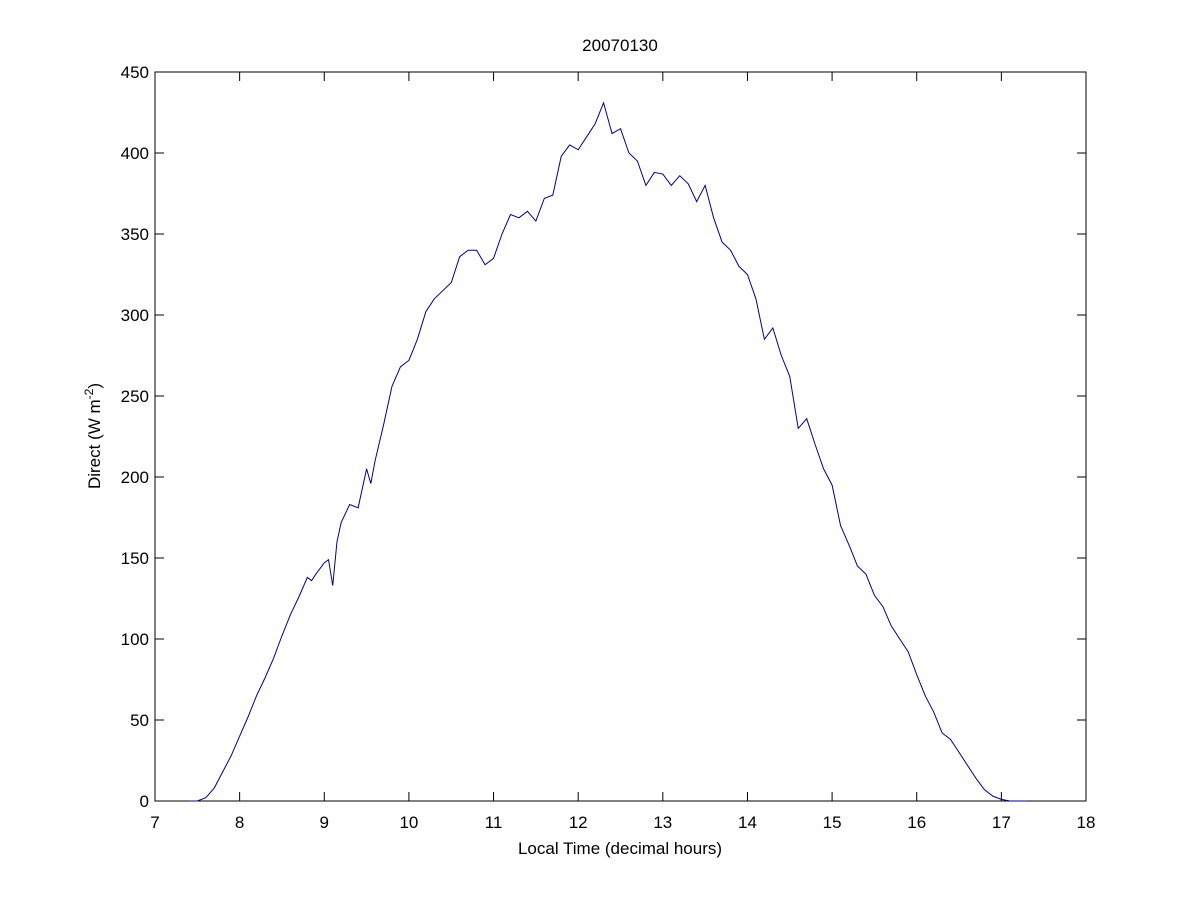 The height and width of the screenshot is (900, 1200). Describe the element at coordinates (1001, 822) in the screenshot. I see `x-tick-label: 17` at that location.